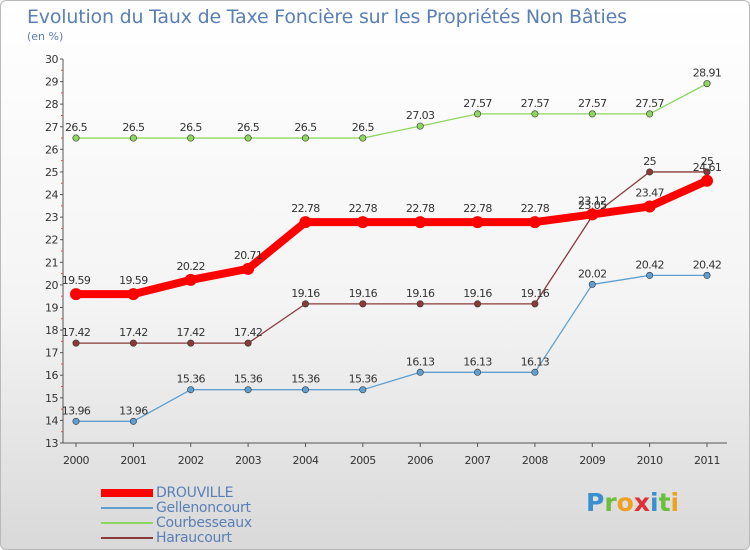 The image size is (750, 550). What do you see at coordinates (595, 502) in the screenshot?
I see `logo-letter: P` at bounding box center [595, 502].